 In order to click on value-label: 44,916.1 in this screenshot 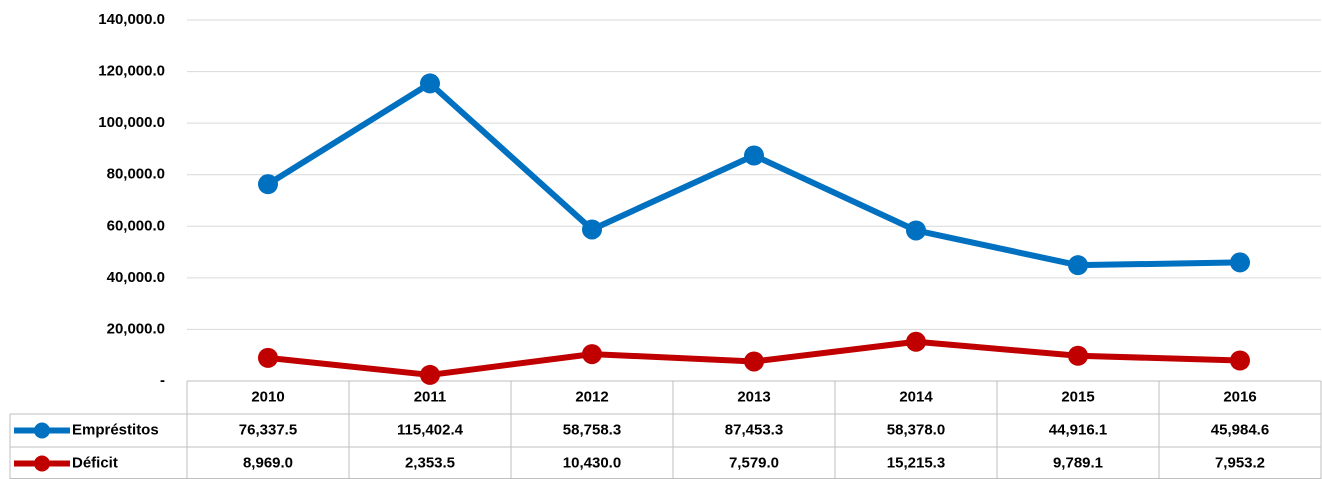, I will do `click(1078, 429)`.